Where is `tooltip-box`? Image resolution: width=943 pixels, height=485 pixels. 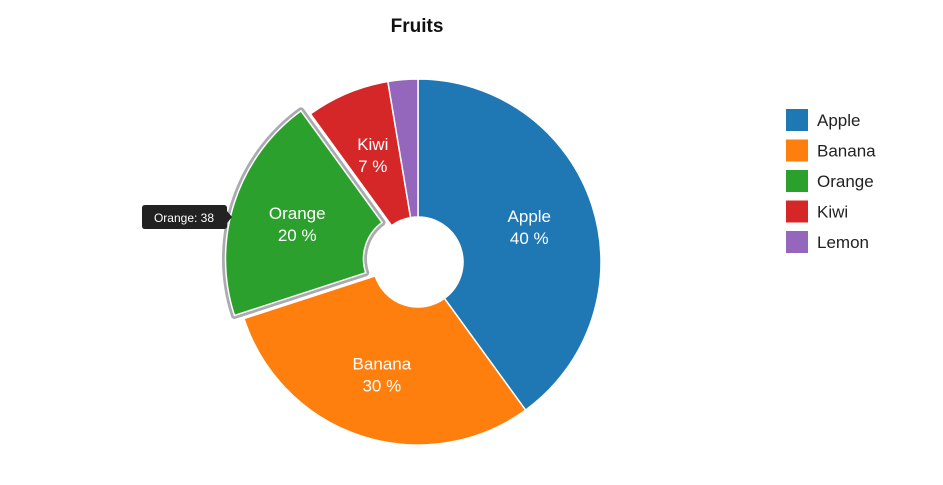
tooltip-box is located at coordinates (187, 217).